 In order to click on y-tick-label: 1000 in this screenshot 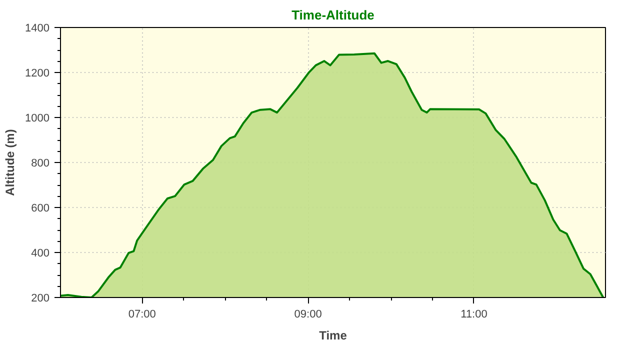, I will do `click(37, 118)`.